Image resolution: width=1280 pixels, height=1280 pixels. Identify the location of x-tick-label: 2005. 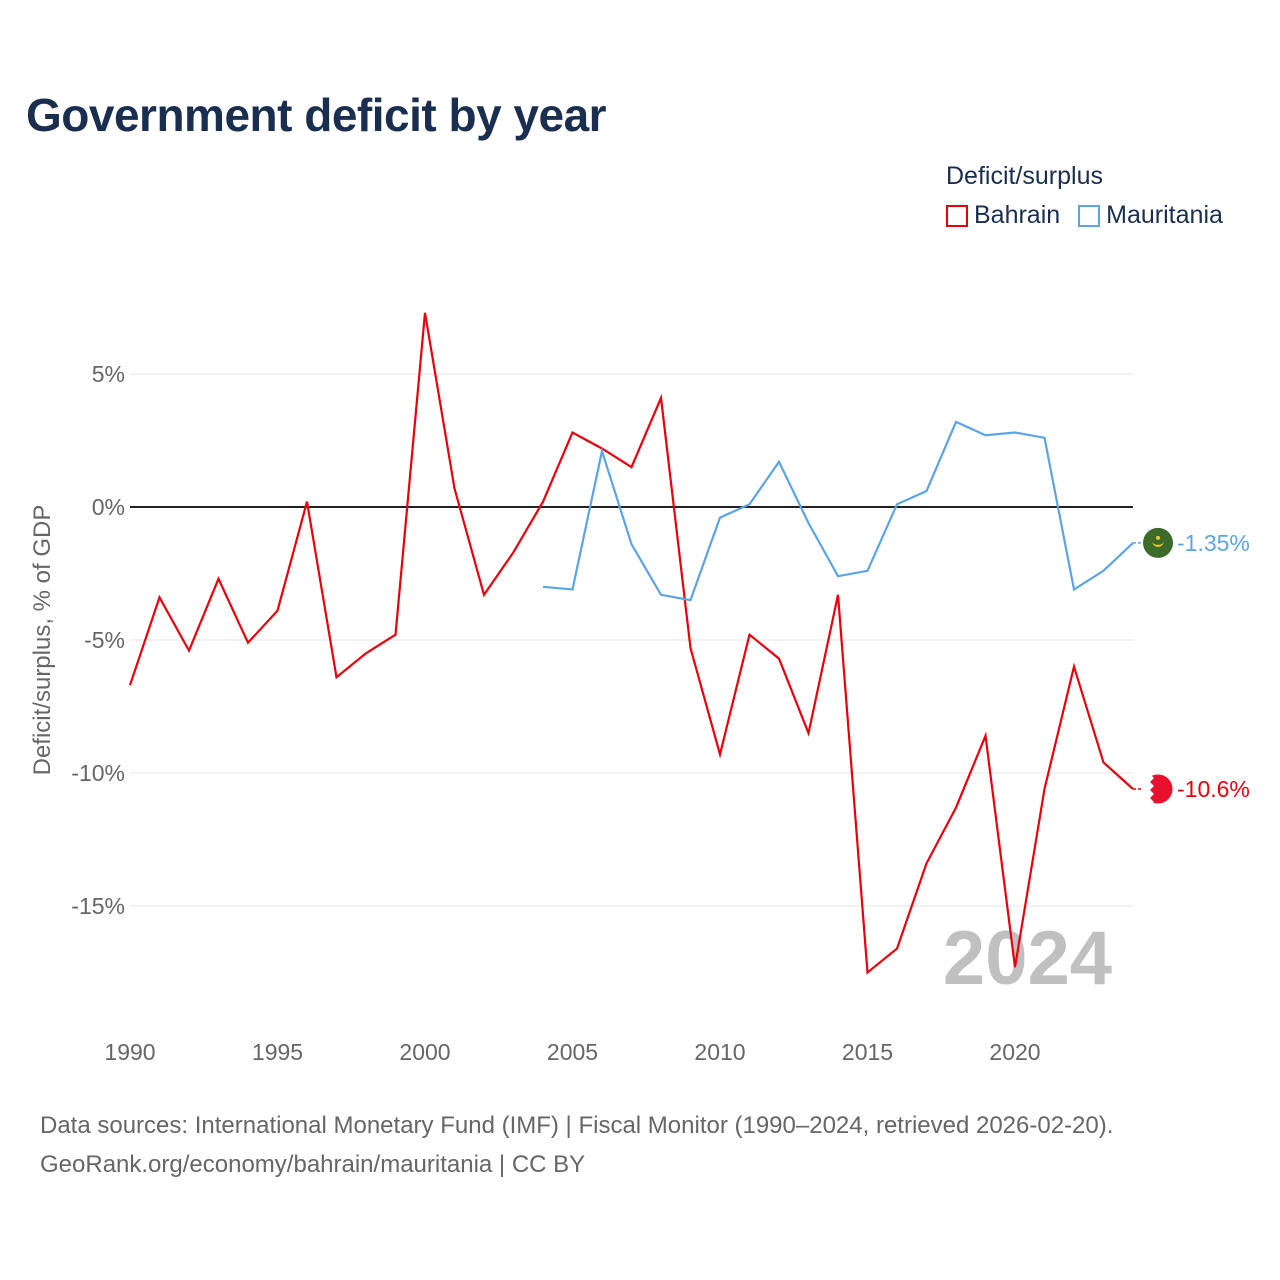
(572, 1052).